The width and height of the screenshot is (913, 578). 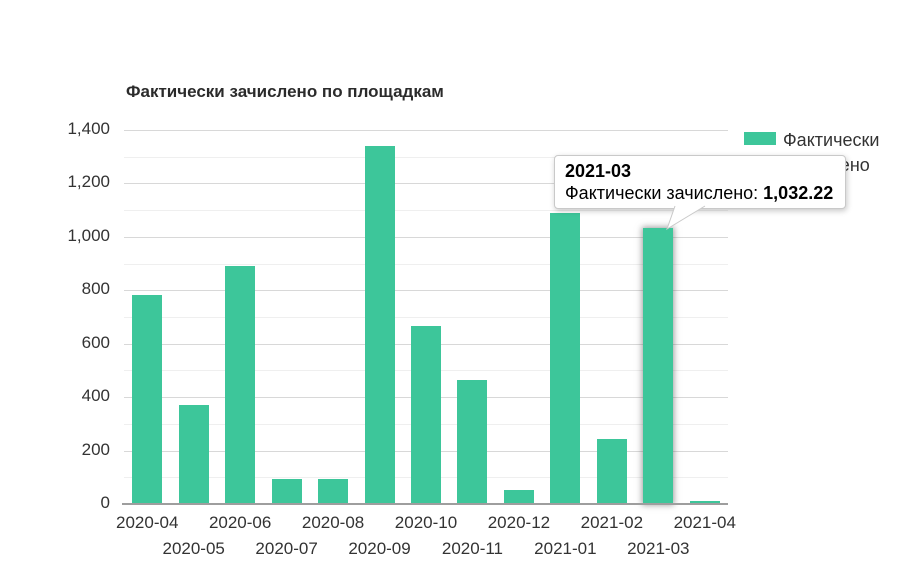 I want to click on chart-title: Фактически зачислено по площадкам, so click(x=285, y=91).